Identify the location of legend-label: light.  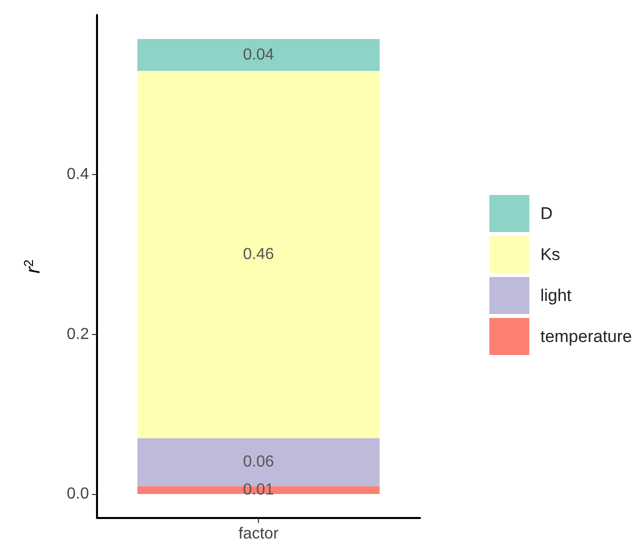
(556, 295).